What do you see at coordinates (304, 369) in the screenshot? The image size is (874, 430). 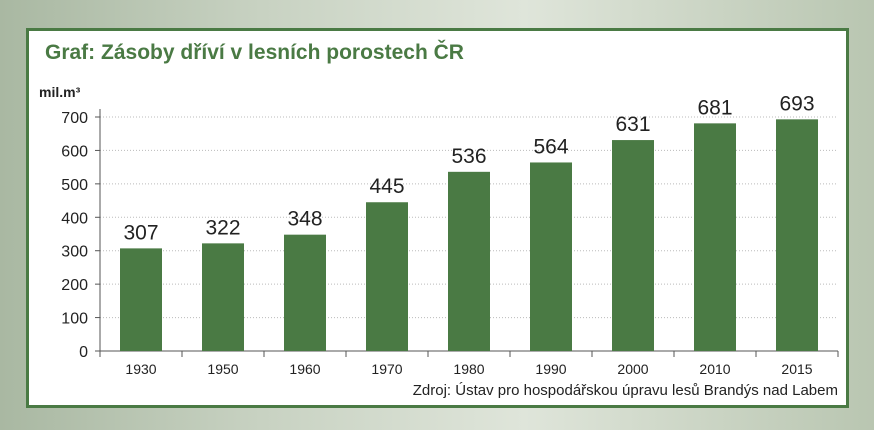 I see `x-tick-label: 1960` at bounding box center [304, 369].